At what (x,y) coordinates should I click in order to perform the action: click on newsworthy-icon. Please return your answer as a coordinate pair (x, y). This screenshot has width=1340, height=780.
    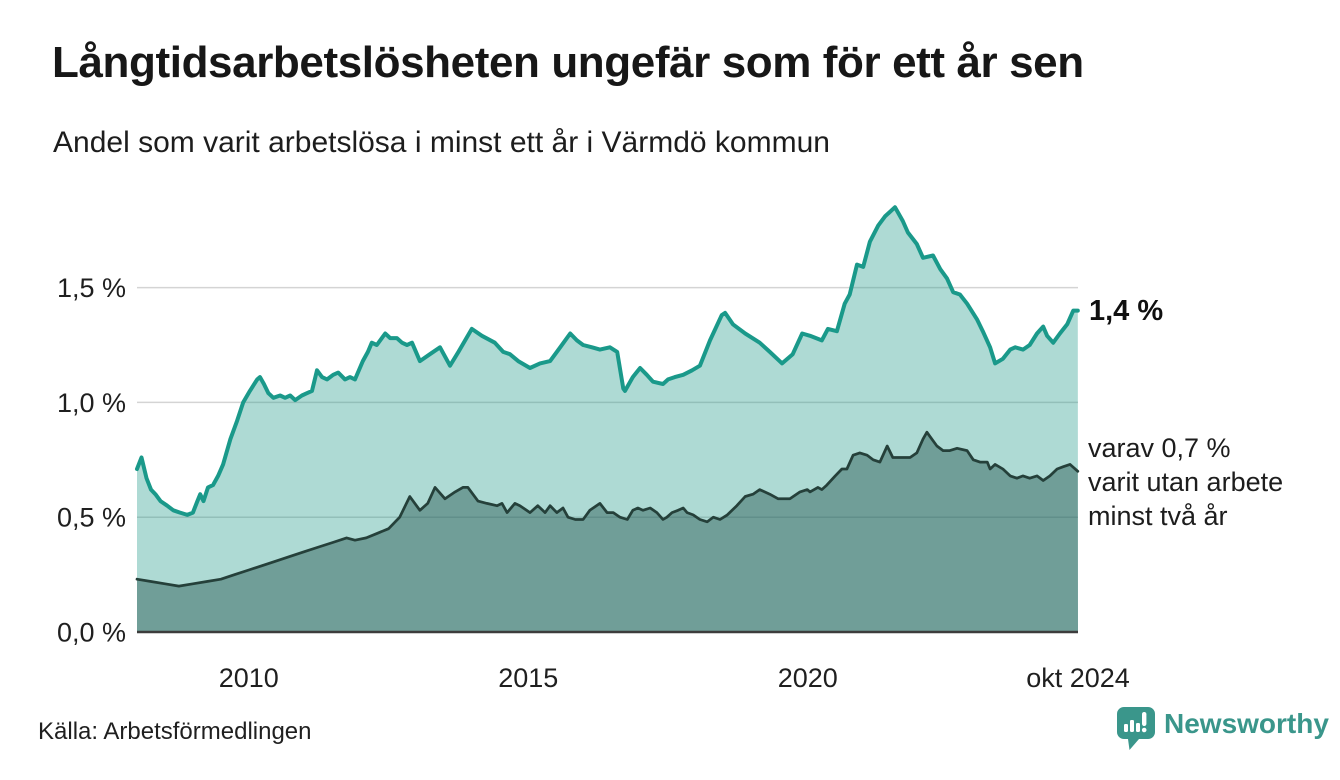
    Looking at the image, I should click on (1136, 728).